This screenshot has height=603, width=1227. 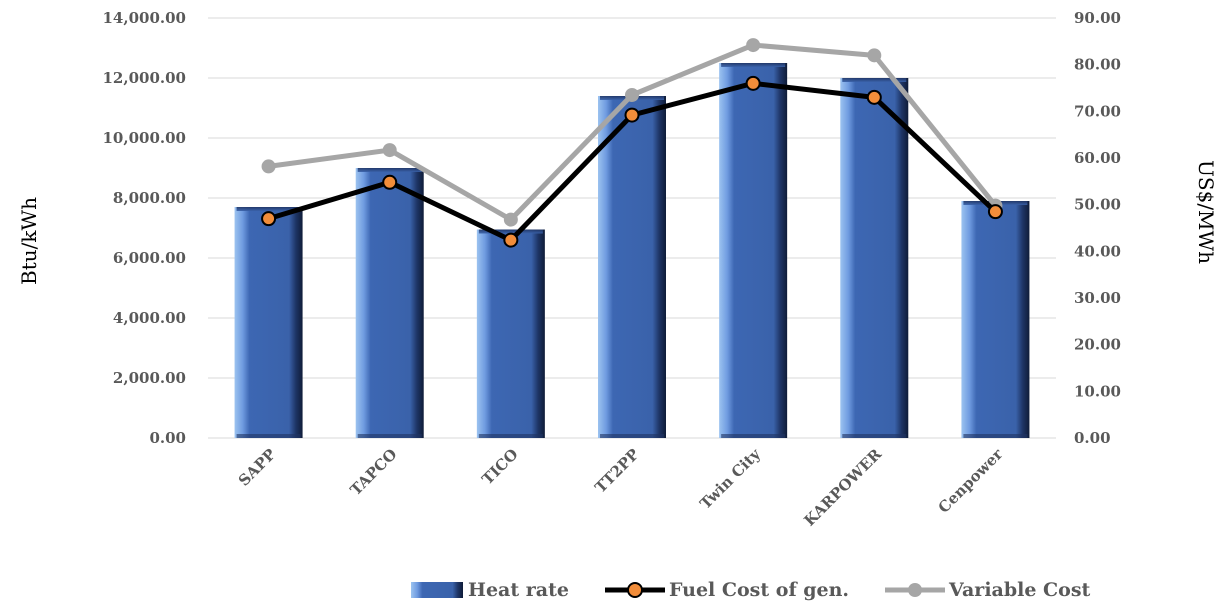 What do you see at coordinates (437, 590) in the screenshot?
I see `legend-swatch-heat-rate` at bounding box center [437, 590].